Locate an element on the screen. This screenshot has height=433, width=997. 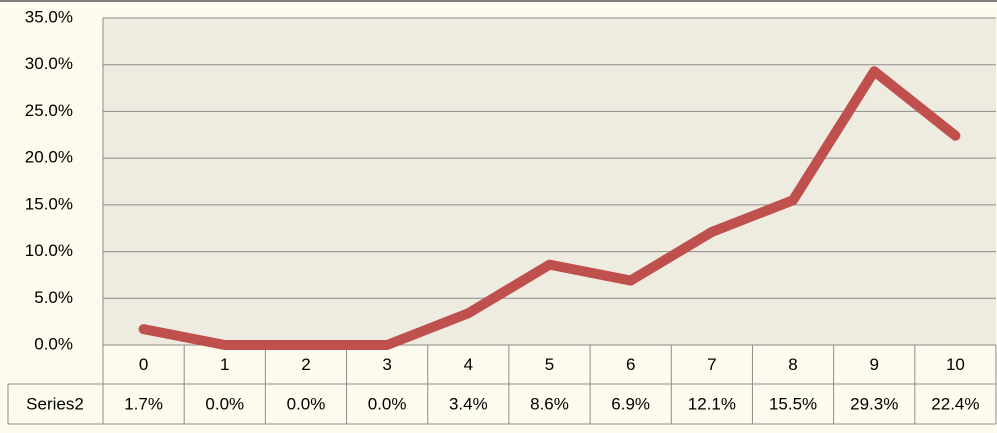
y-tick-label: 0.0% is located at coordinates (53, 343).